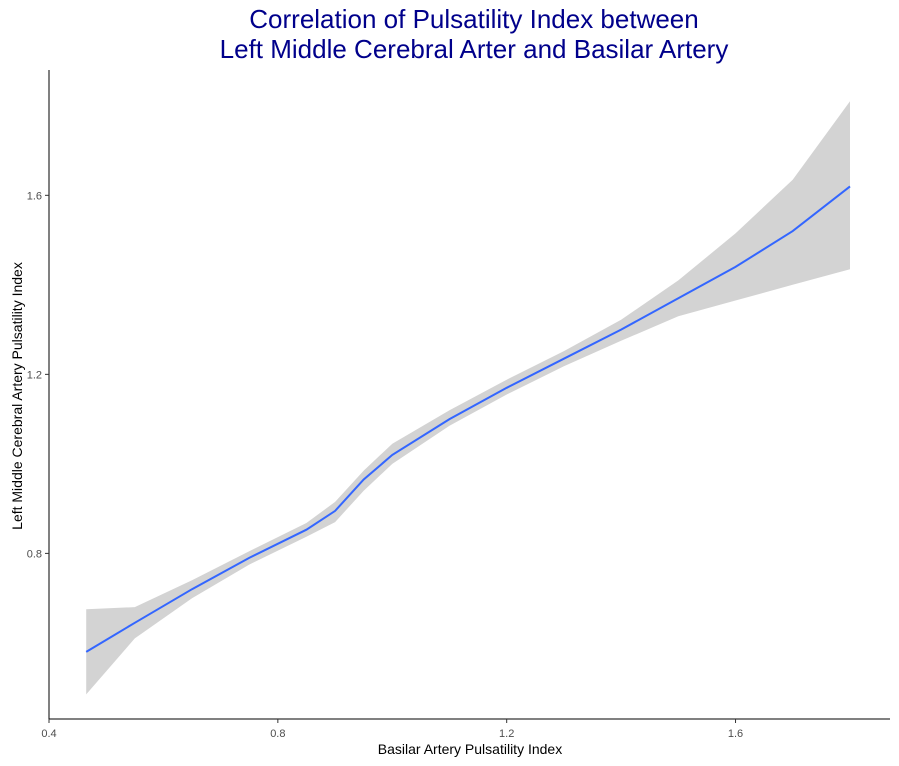 The height and width of the screenshot is (766, 899). Describe the element at coordinates (735, 734) in the screenshot. I see `x-tick-label: 1.6` at that location.